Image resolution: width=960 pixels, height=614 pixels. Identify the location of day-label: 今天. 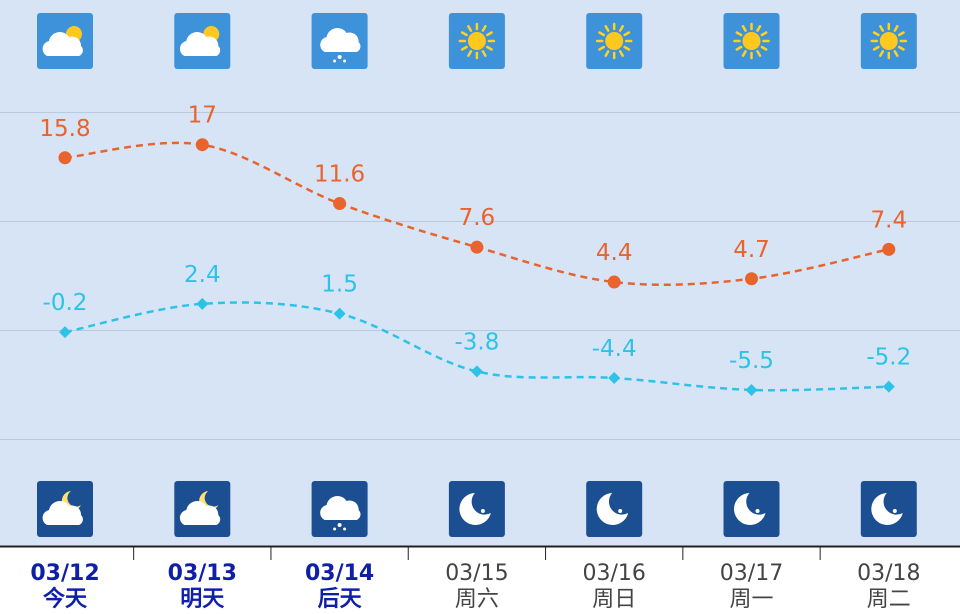
(65, 599).